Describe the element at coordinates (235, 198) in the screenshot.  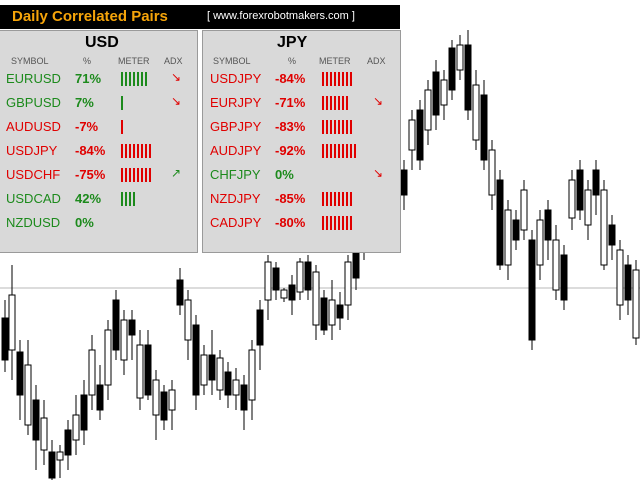
I see `pair-symbol: NZDJPY` at that location.